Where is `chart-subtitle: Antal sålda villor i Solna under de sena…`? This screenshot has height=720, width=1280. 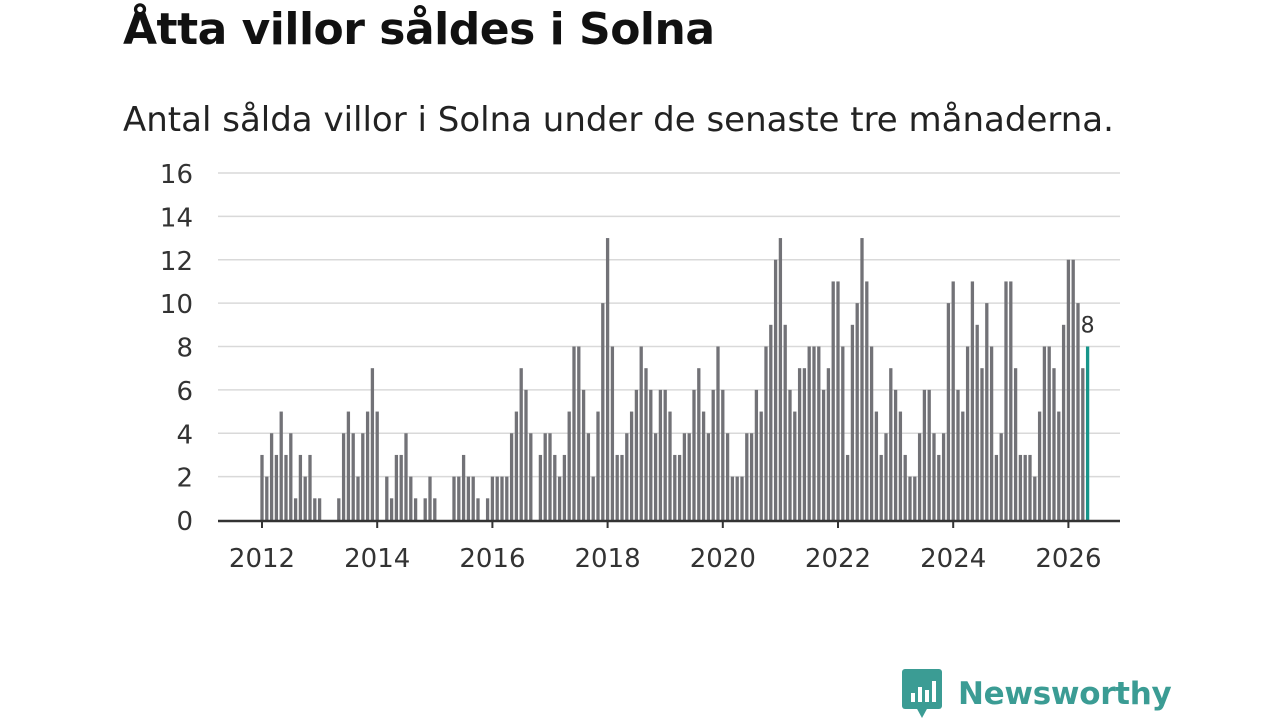 chart-subtitle: Antal sålda villor i Solna under de sena… is located at coordinates (618, 120).